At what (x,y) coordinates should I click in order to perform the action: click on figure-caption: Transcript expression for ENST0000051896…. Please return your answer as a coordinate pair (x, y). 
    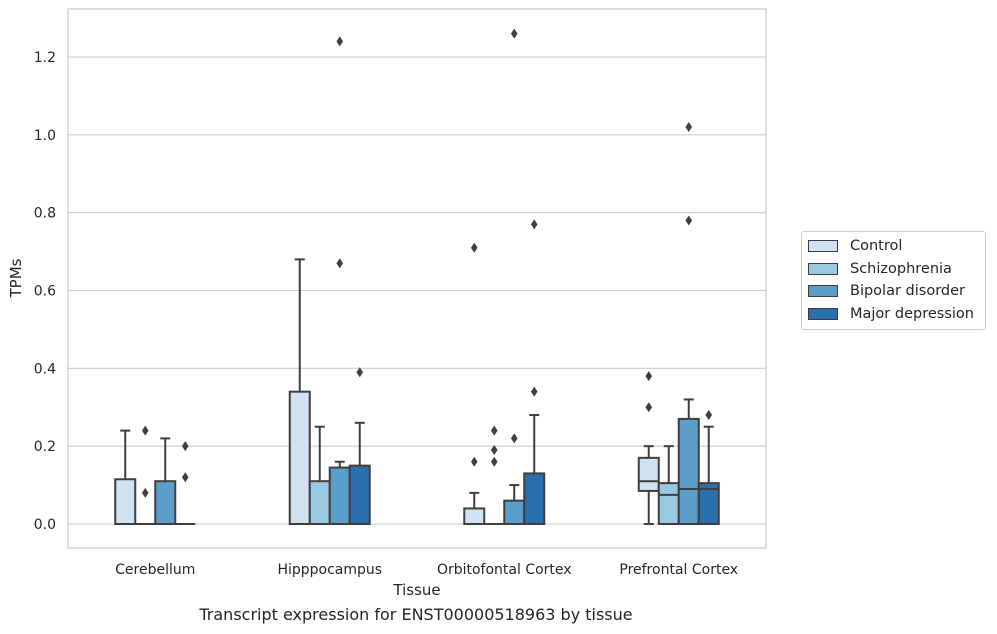
    Looking at the image, I should click on (416, 614).